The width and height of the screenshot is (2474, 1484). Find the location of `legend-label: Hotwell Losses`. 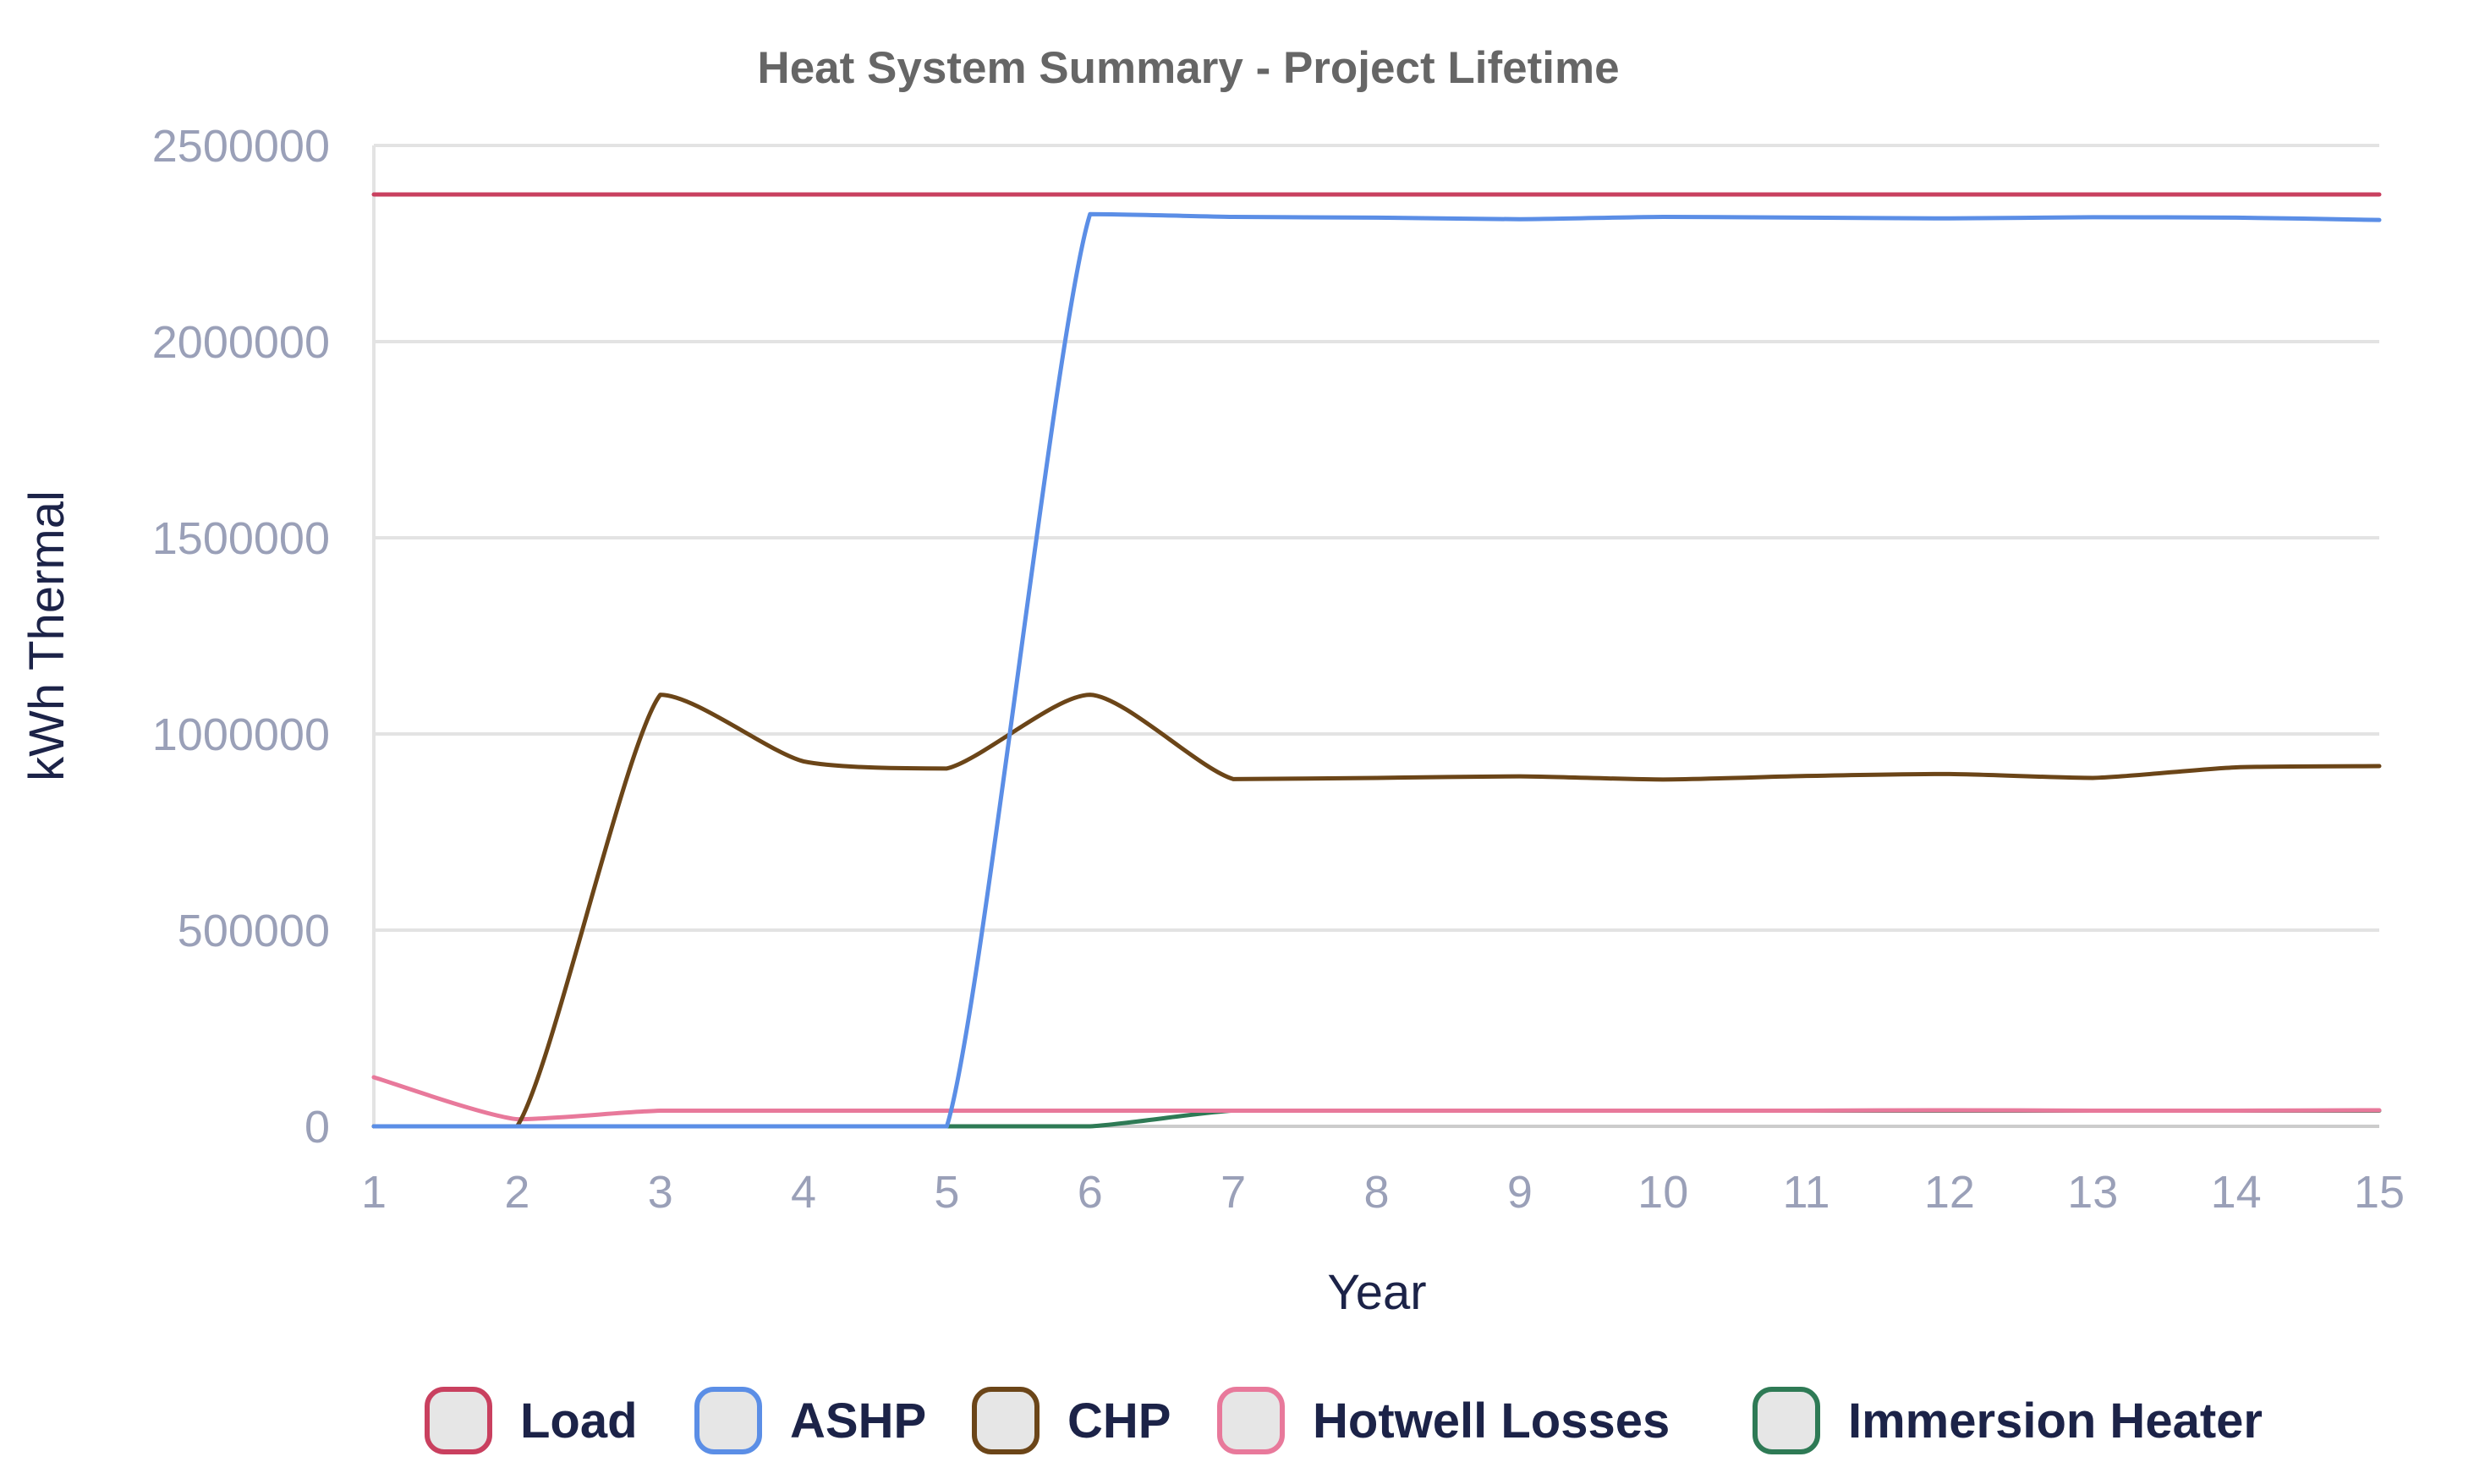

legend-label: Hotwell Losses is located at coordinates (1491, 1421).